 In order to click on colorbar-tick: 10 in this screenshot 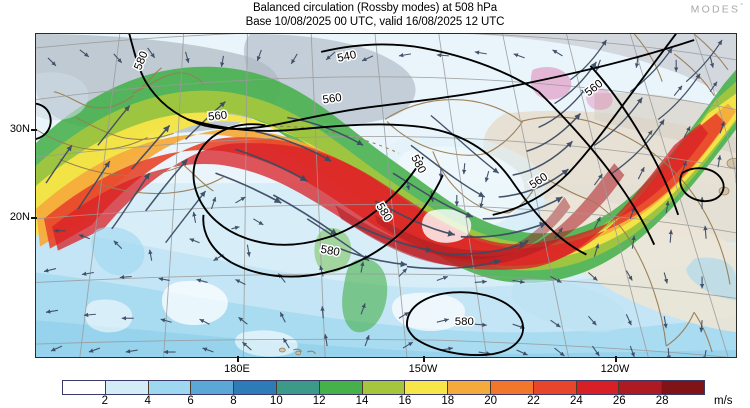, I will do `click(276, 401)`.